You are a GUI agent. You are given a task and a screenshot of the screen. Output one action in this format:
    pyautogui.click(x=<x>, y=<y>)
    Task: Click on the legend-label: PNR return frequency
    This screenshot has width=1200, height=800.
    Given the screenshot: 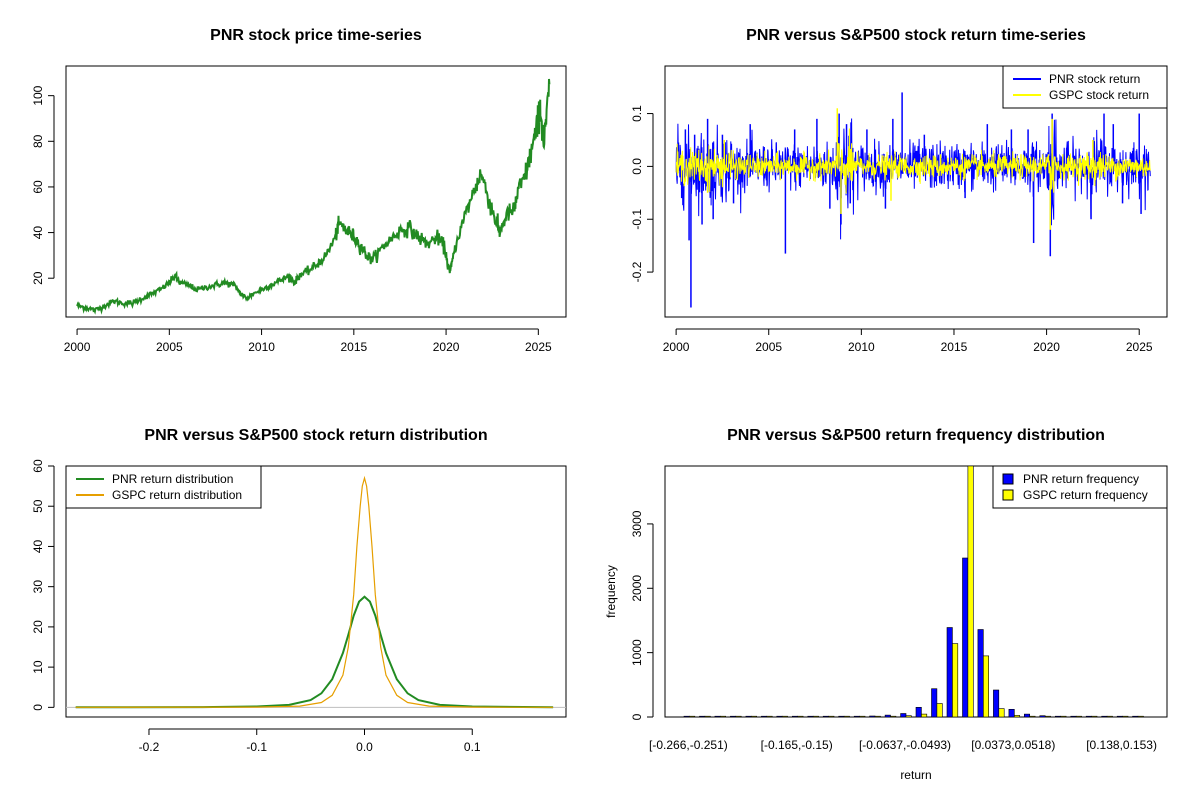 What is the action you would take?
    pyautogui.click(x=1081, y=479)
    